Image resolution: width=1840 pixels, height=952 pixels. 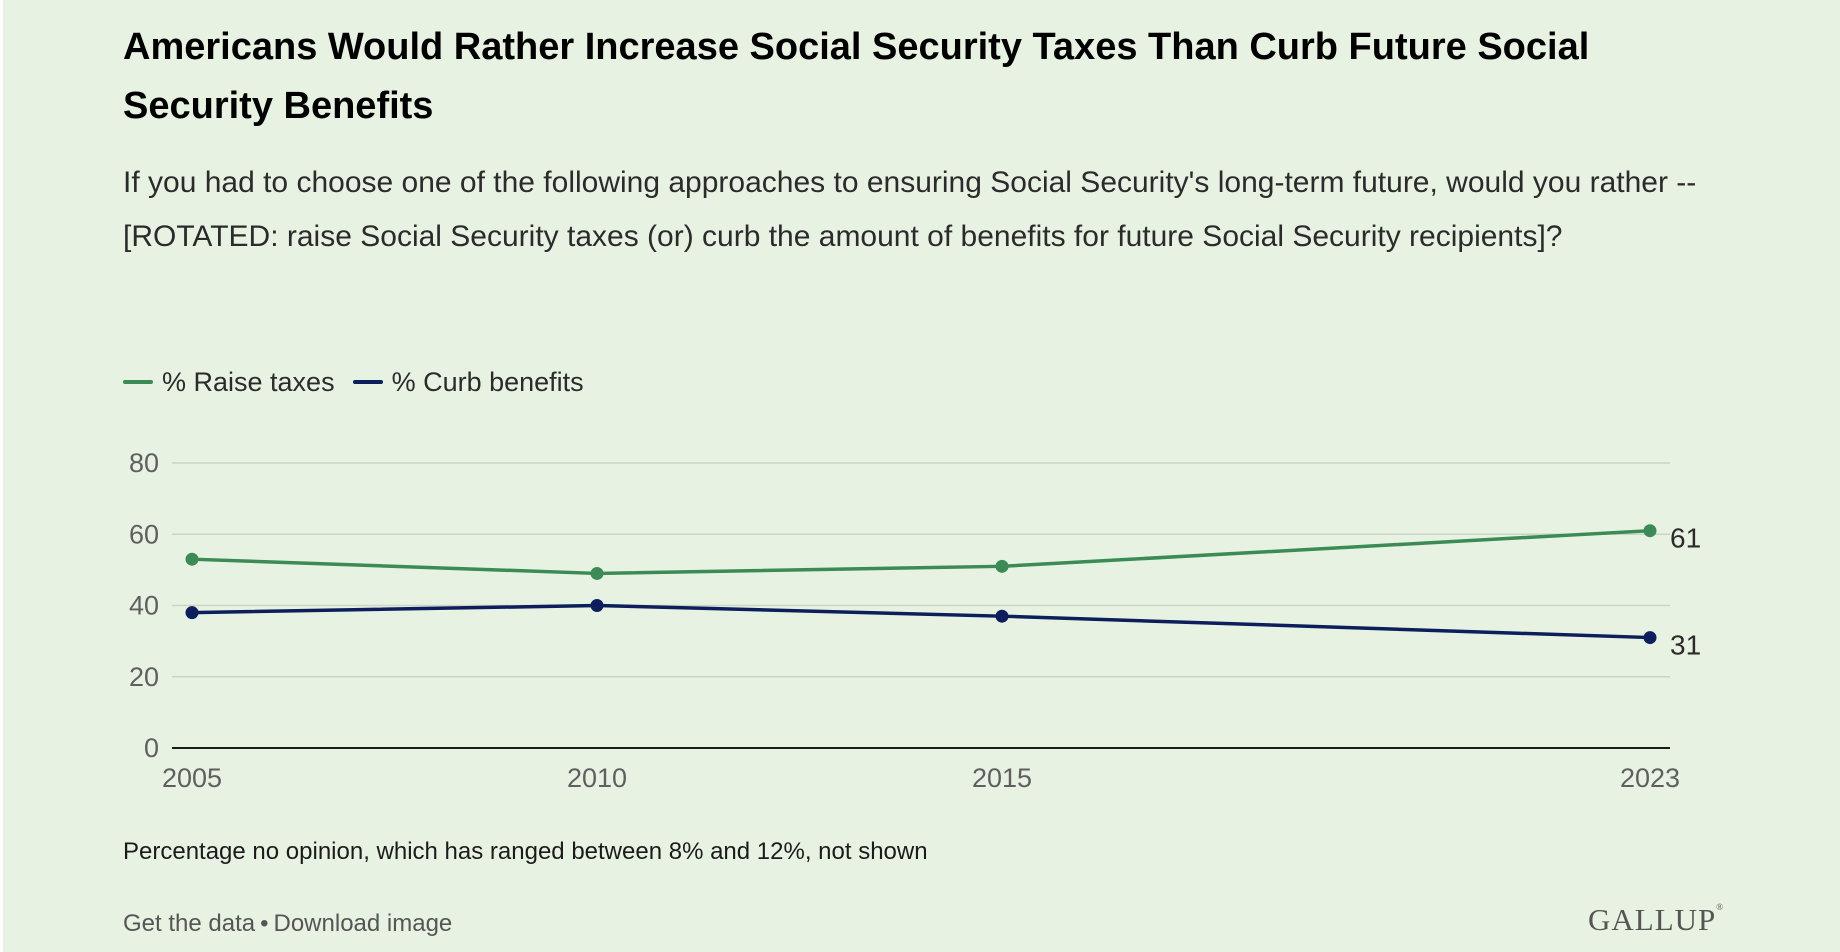 What do you see at coordinates (1650, 638) in the screenshot?
I see `data-point-curb-benefits-2023` at bounding box center [1650, 638].